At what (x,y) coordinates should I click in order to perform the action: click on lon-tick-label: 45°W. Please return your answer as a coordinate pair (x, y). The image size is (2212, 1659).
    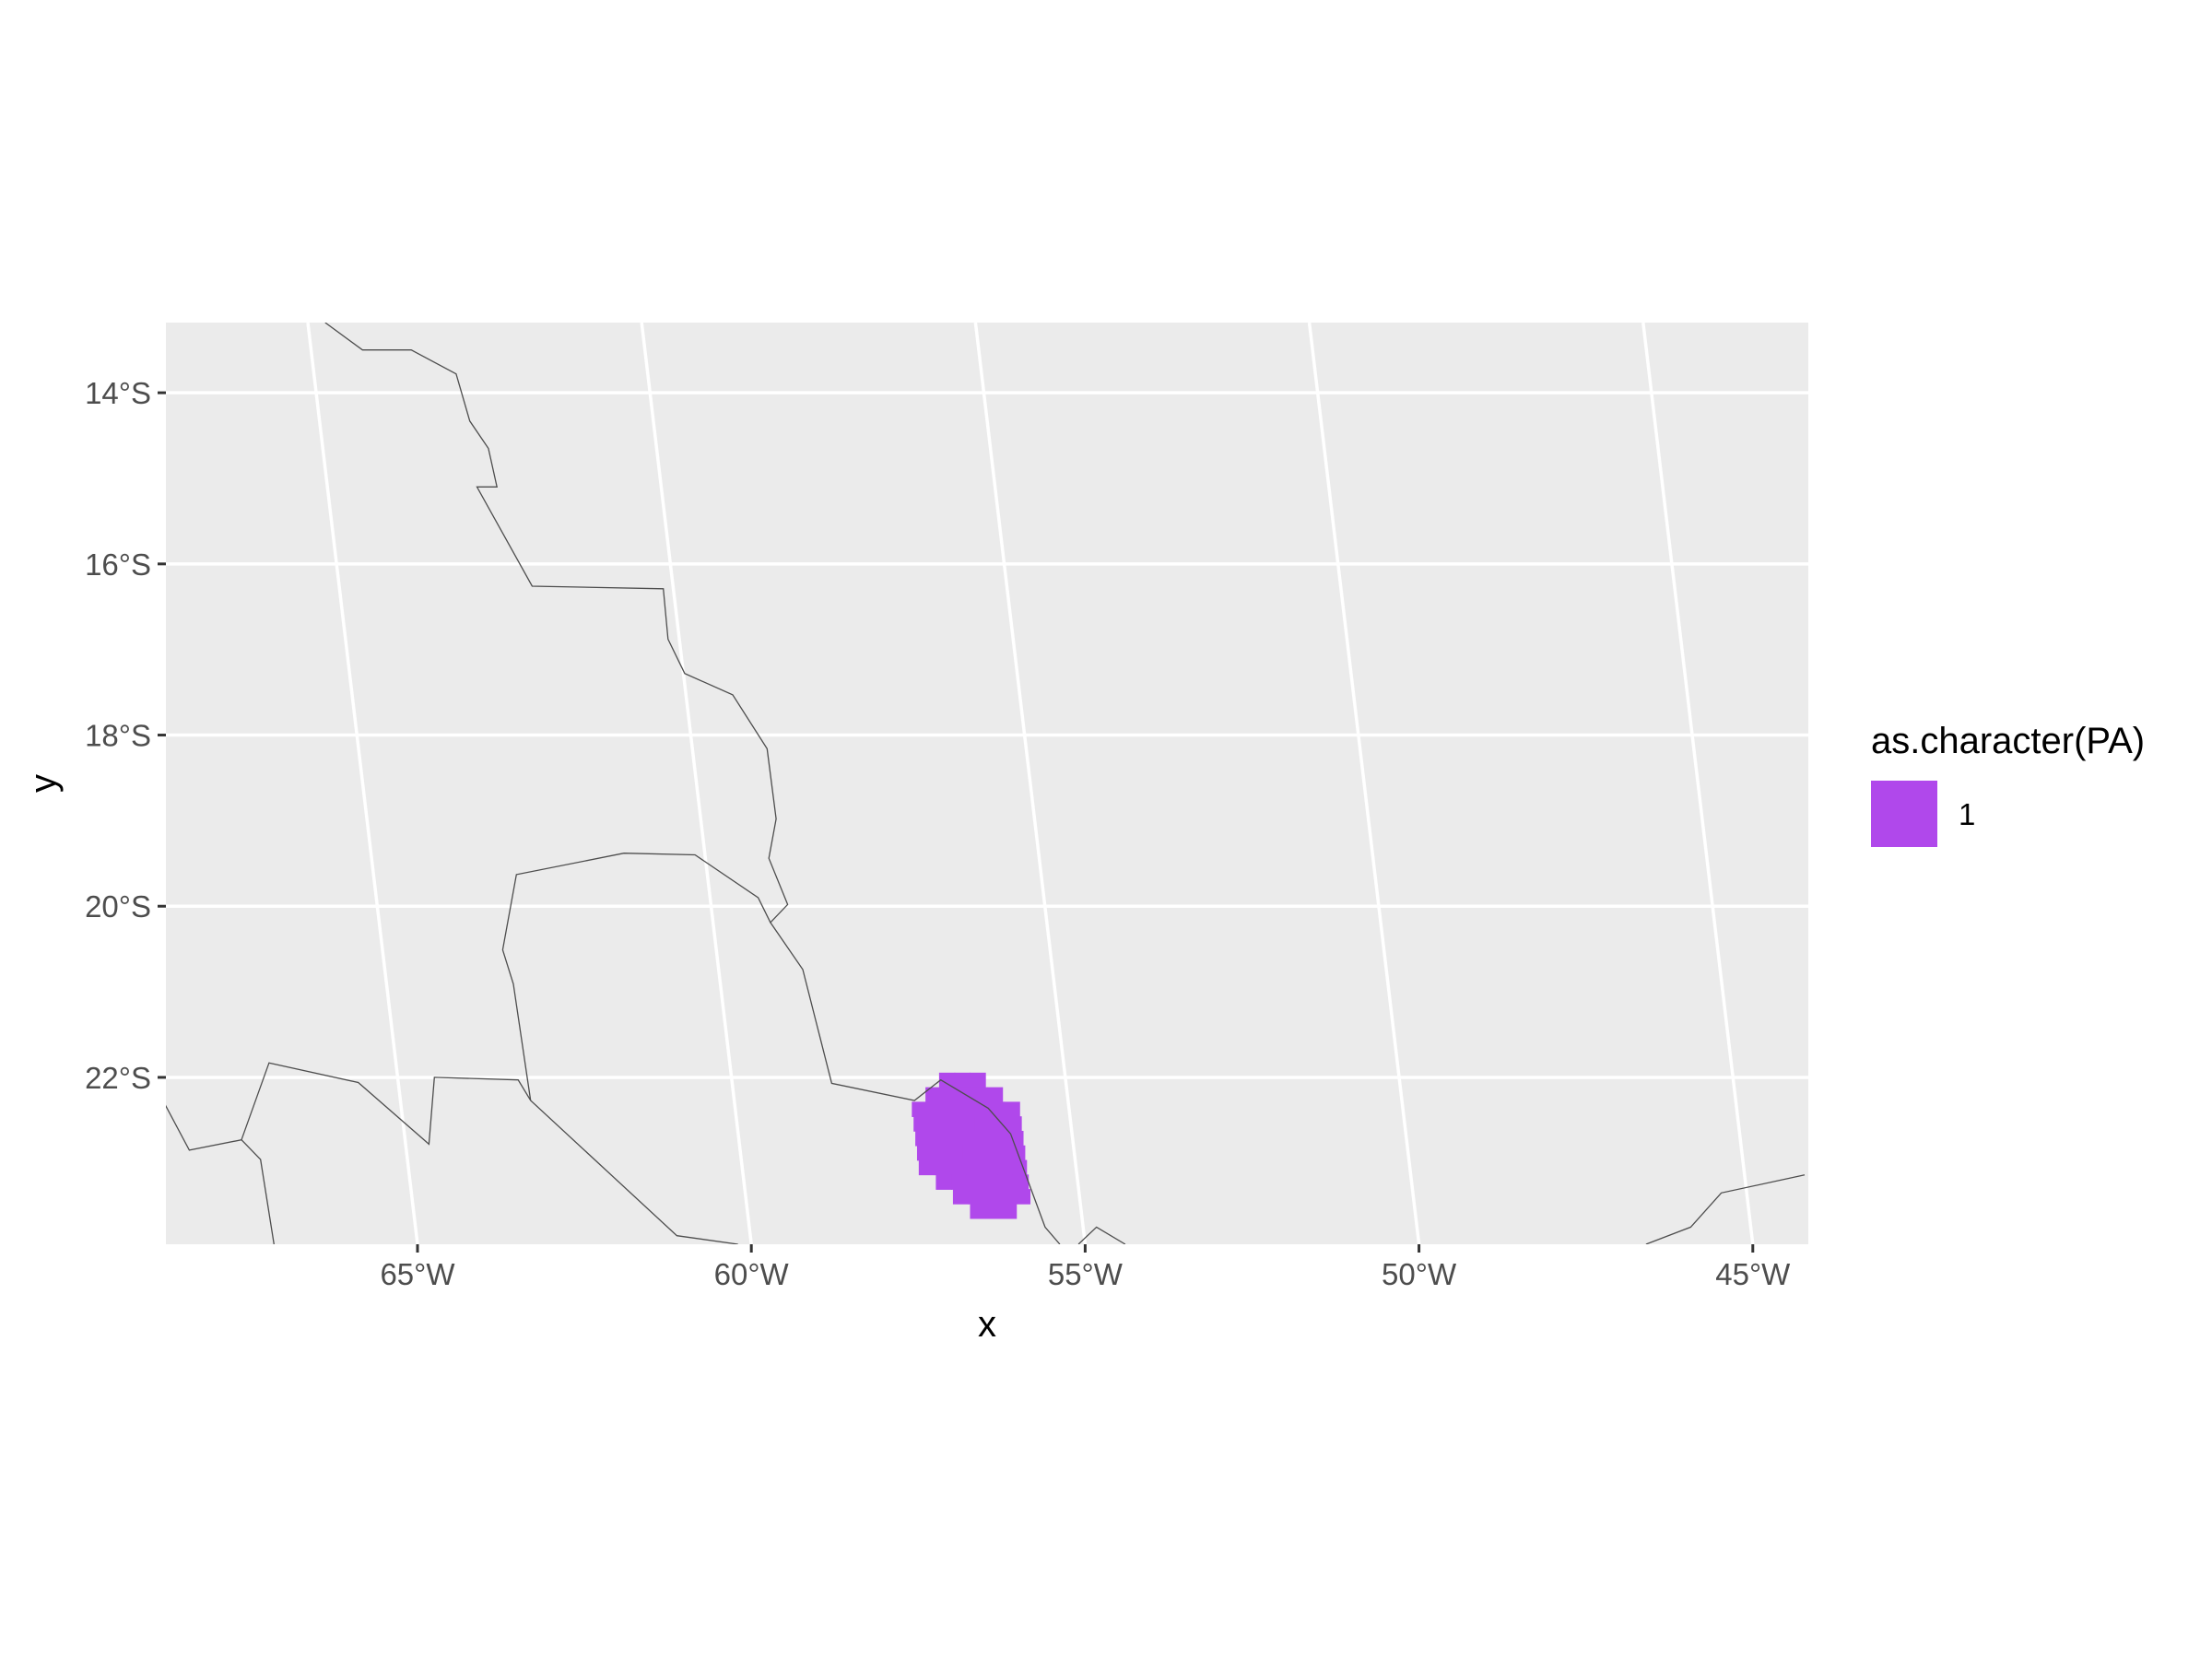
    Looking at the image, I should click on (1753, 1274).